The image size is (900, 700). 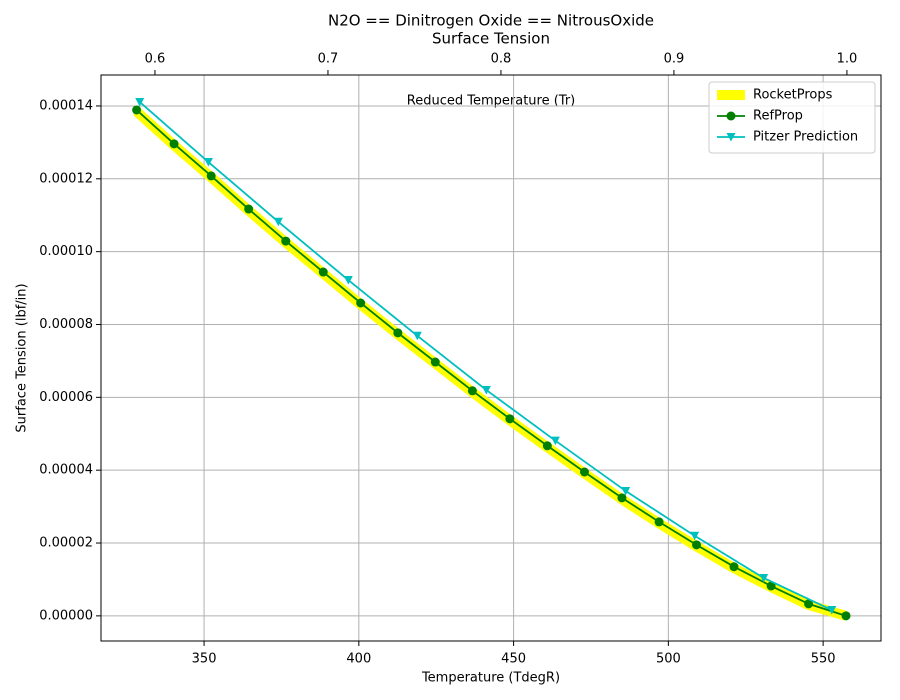 What do you see at coordinates (778, 116) in the screenshot?
I see `legend-label: RefProp` at bounding box center [778, 116].